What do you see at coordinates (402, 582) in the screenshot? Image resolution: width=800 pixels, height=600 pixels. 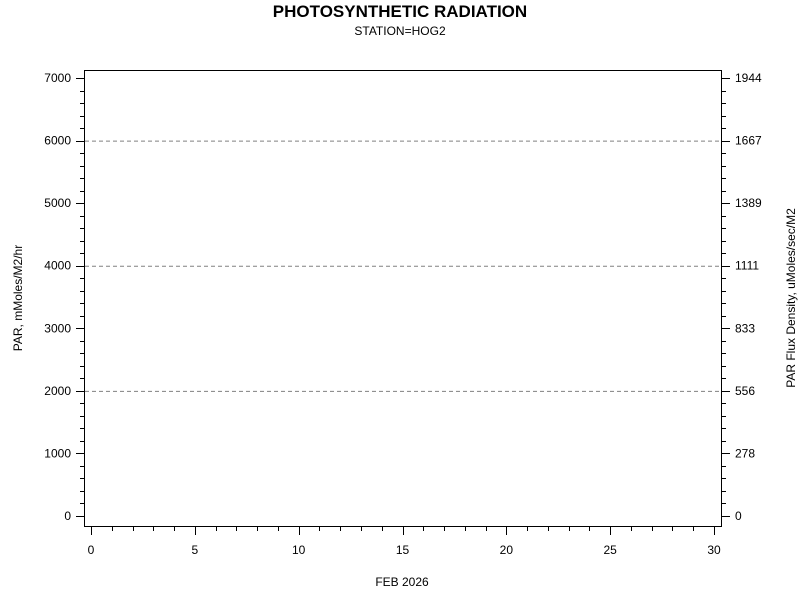 I see `x-axis-label: FEB 2026` at bounding box center [402, 582].